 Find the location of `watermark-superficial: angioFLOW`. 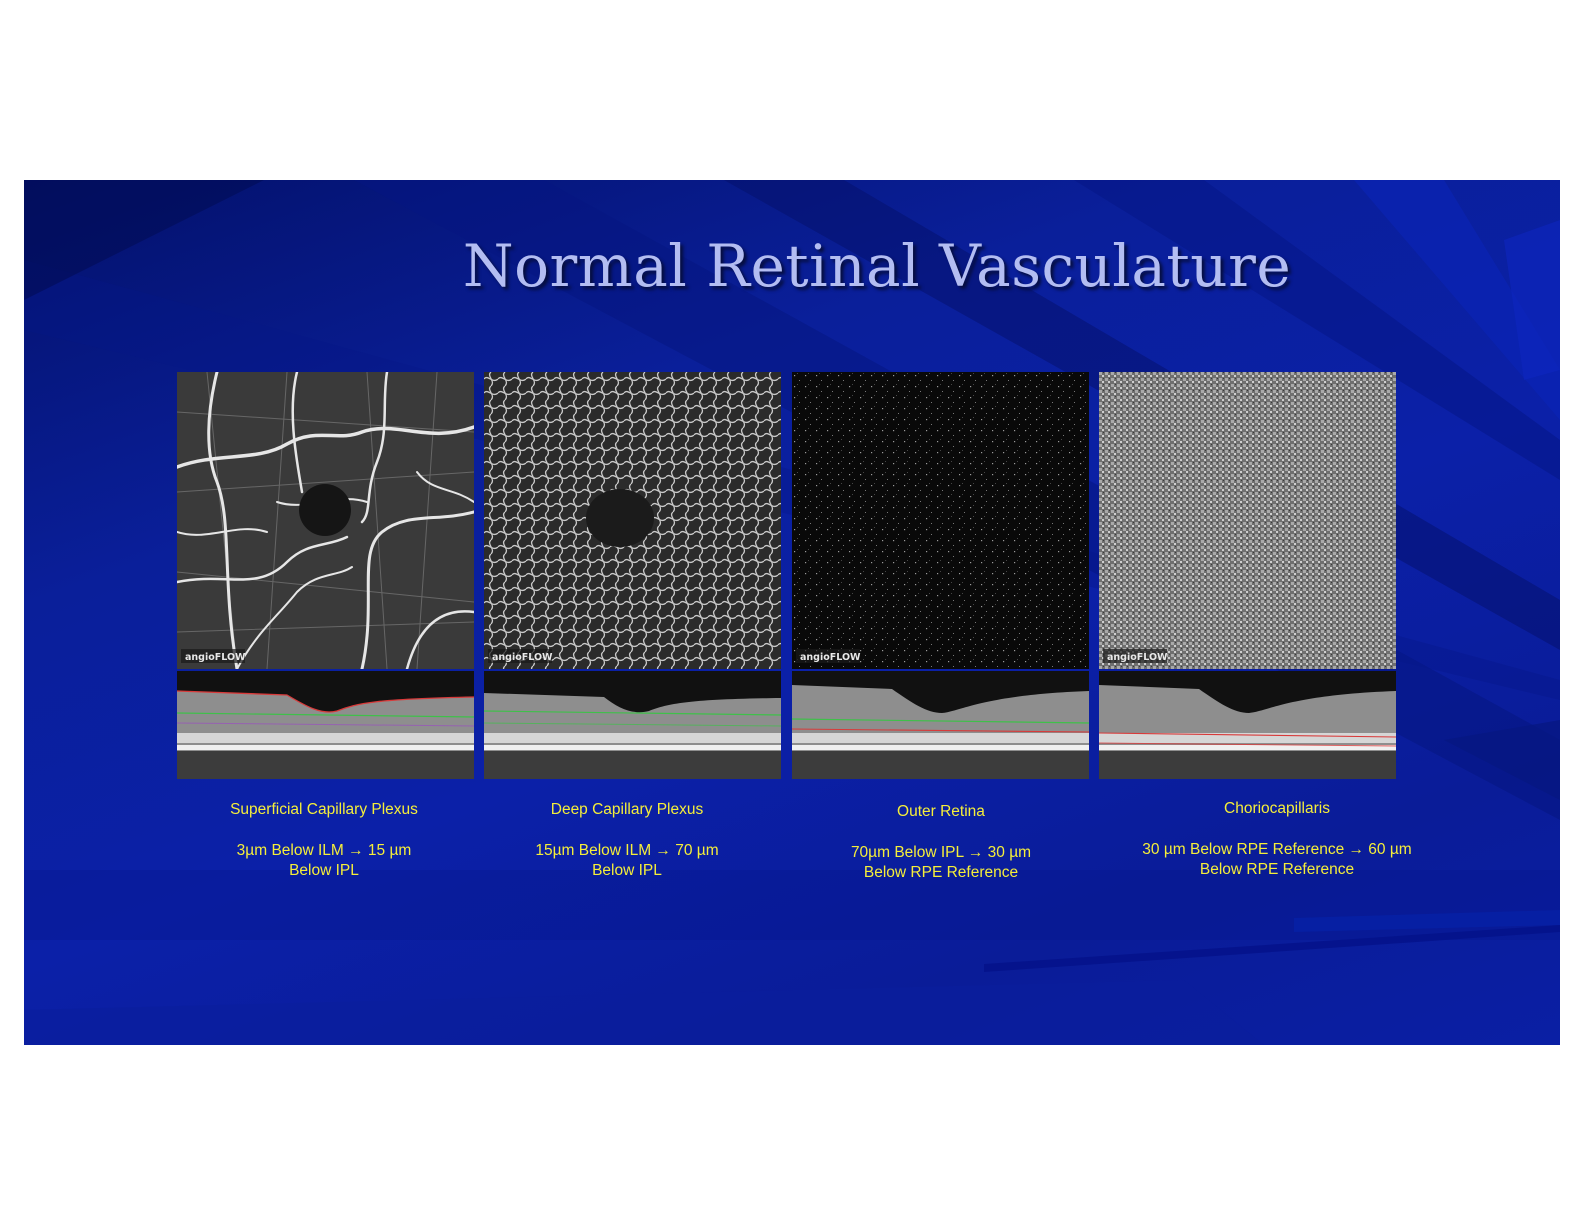

watermark-superficial: angioFLOW is located at coordinates (215, 657).